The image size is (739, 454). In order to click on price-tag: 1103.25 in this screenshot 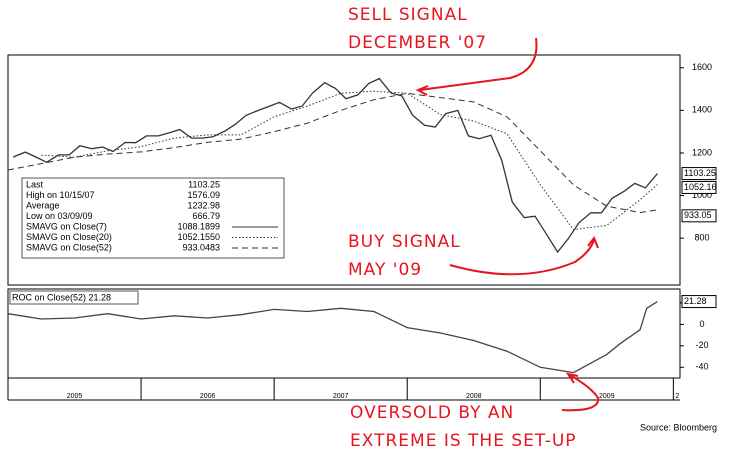, I will do `click(700, 173)`.